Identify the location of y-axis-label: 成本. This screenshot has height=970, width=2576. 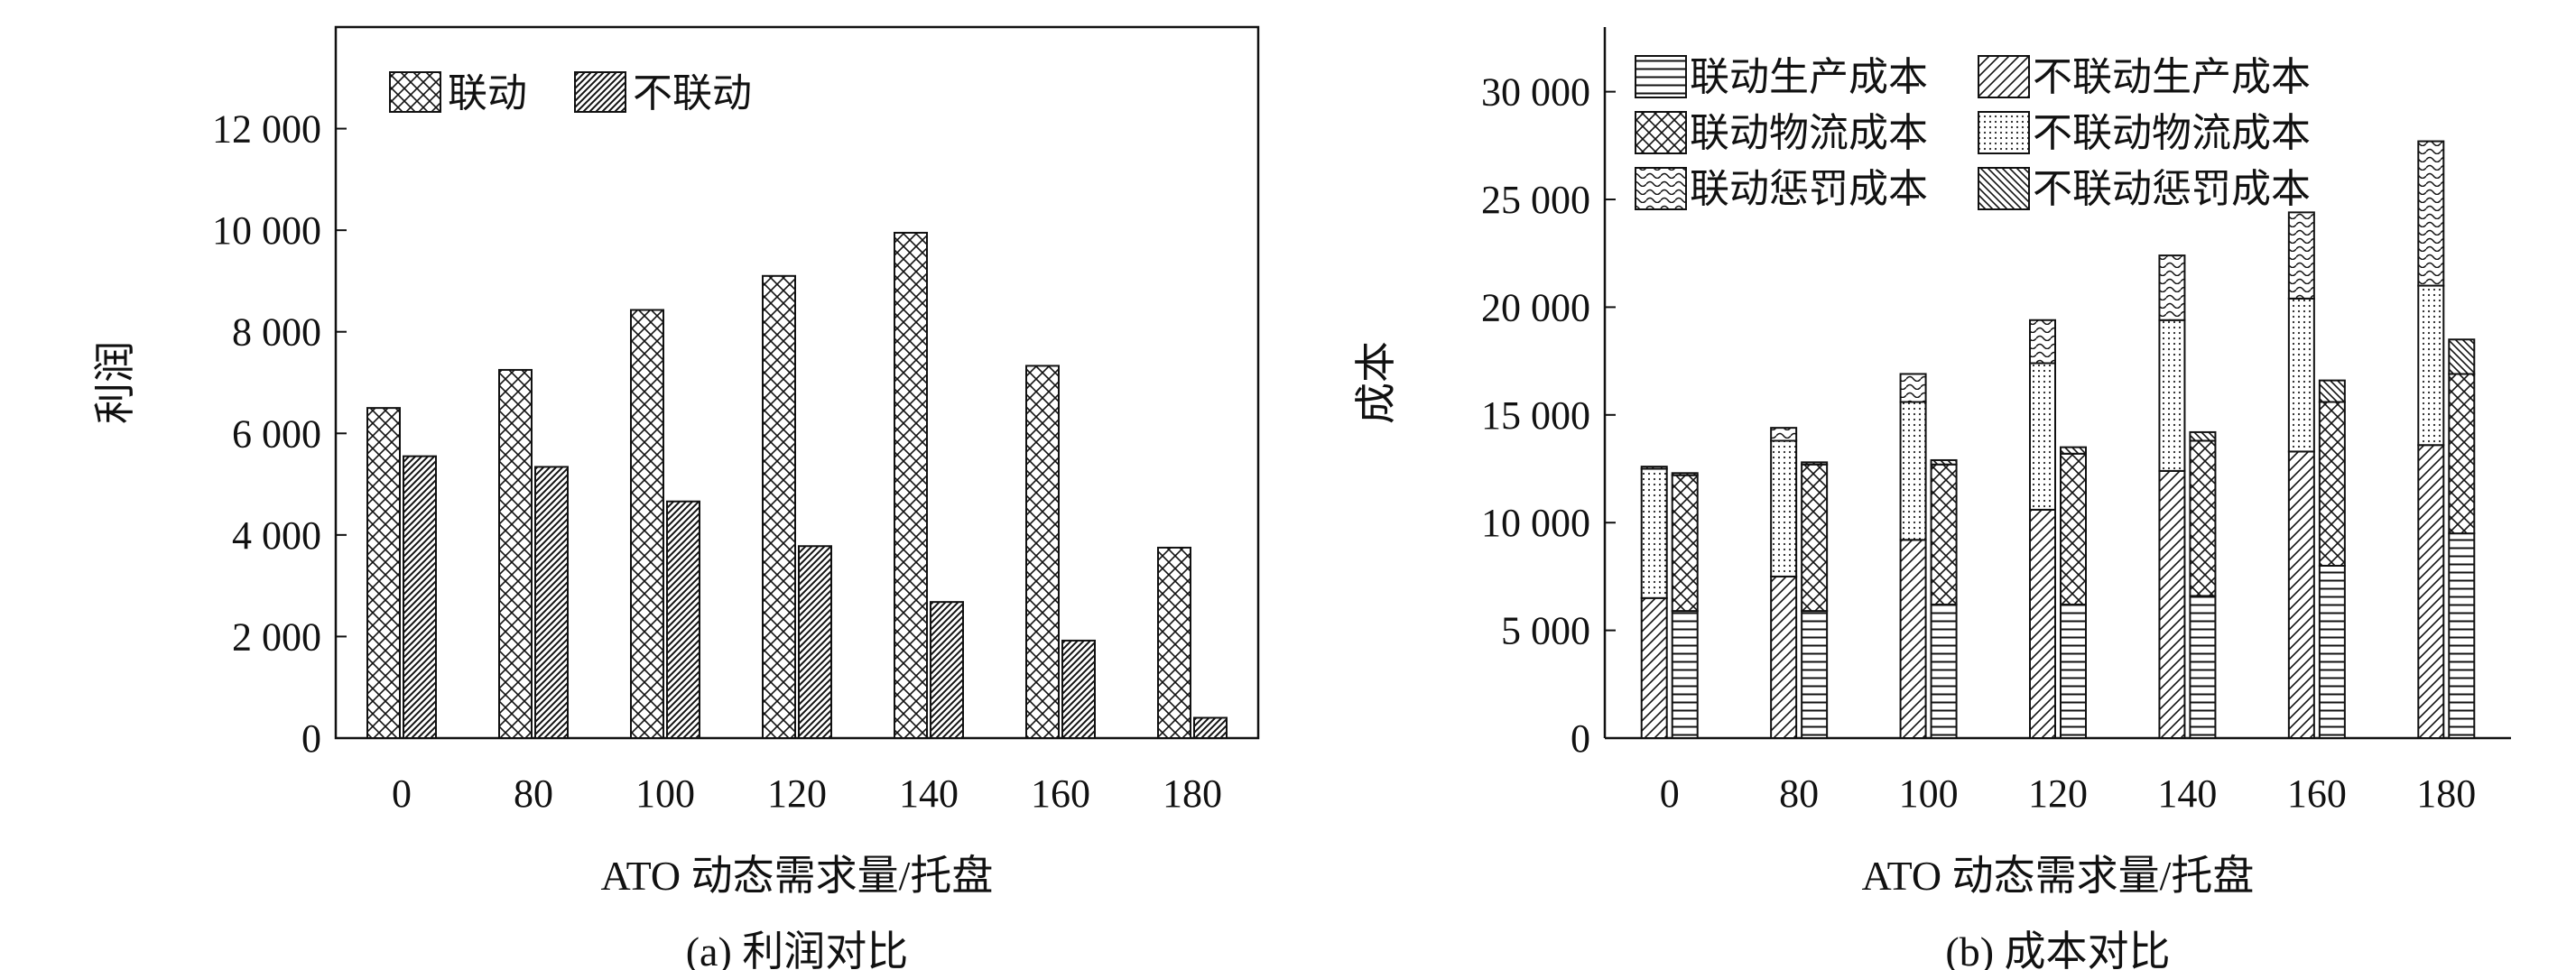
(1376, 382).